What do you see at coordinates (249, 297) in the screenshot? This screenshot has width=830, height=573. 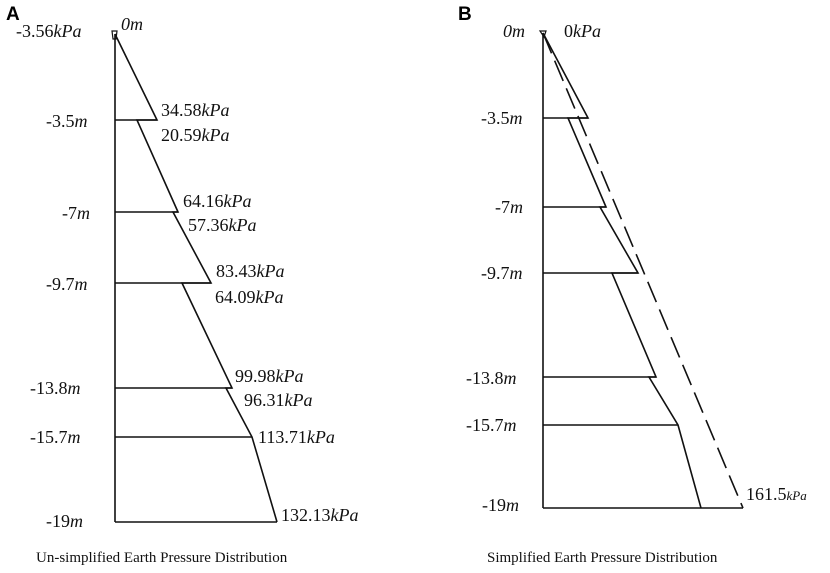 I see `panel-a-pressure-label: 64.09kPa` at bounding box center [249, 297].